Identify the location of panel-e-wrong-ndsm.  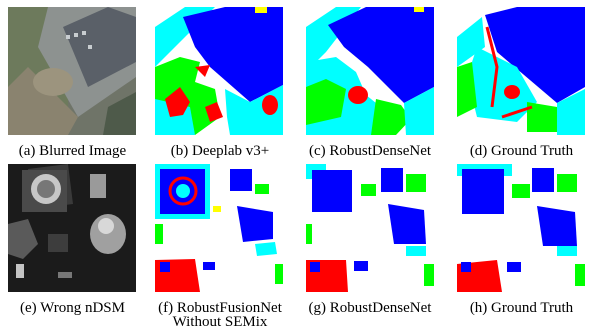
(72, 228).